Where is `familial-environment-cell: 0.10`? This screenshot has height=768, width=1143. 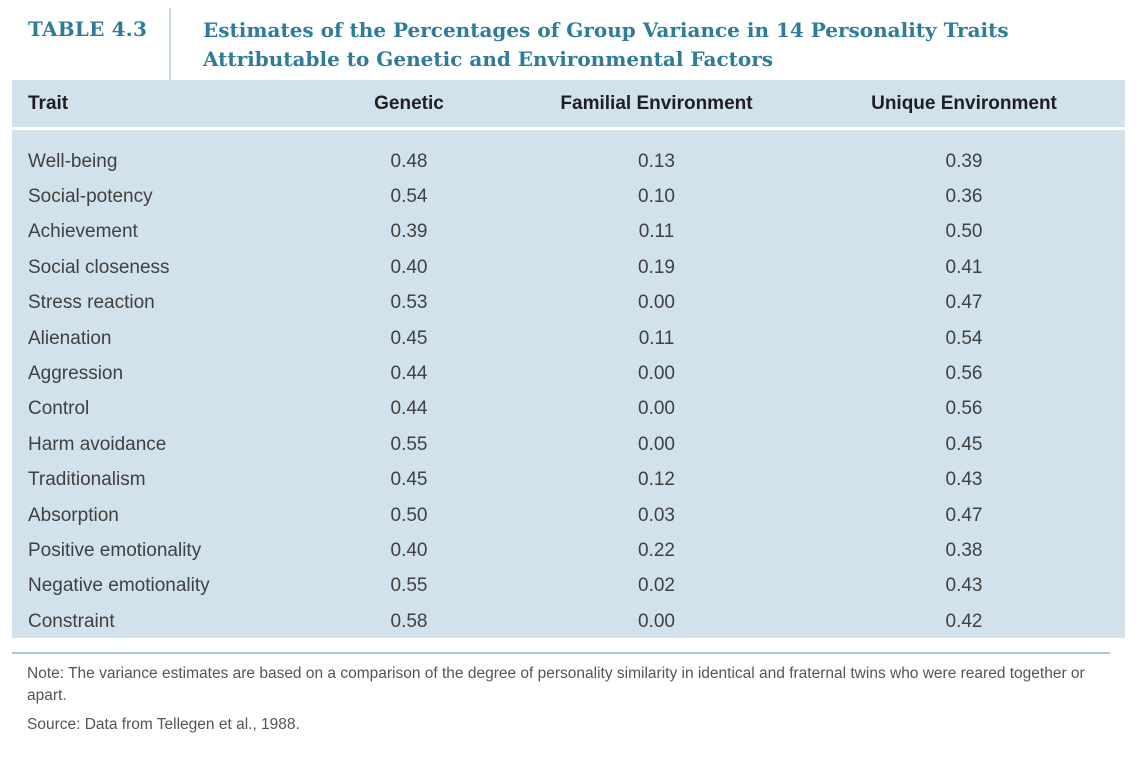
familial-environment-cell: 0.10 is located at coordinates (656, 197).